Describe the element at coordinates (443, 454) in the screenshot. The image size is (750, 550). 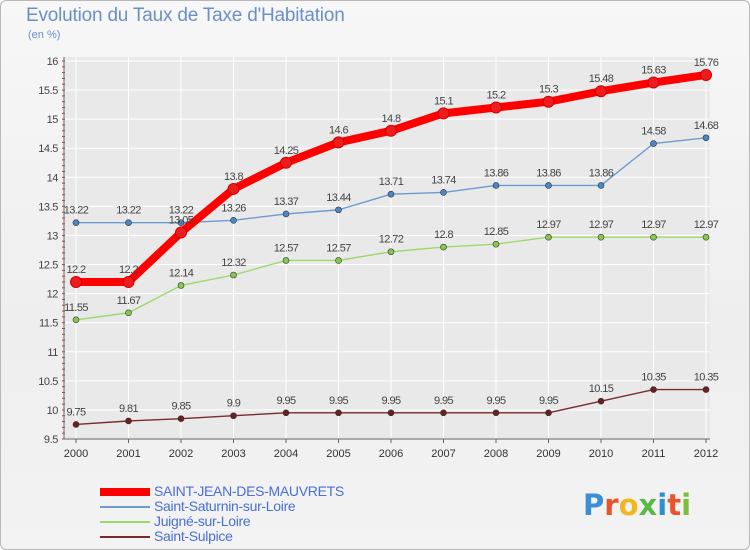
I see `x-tick-label: 2007` at that location.